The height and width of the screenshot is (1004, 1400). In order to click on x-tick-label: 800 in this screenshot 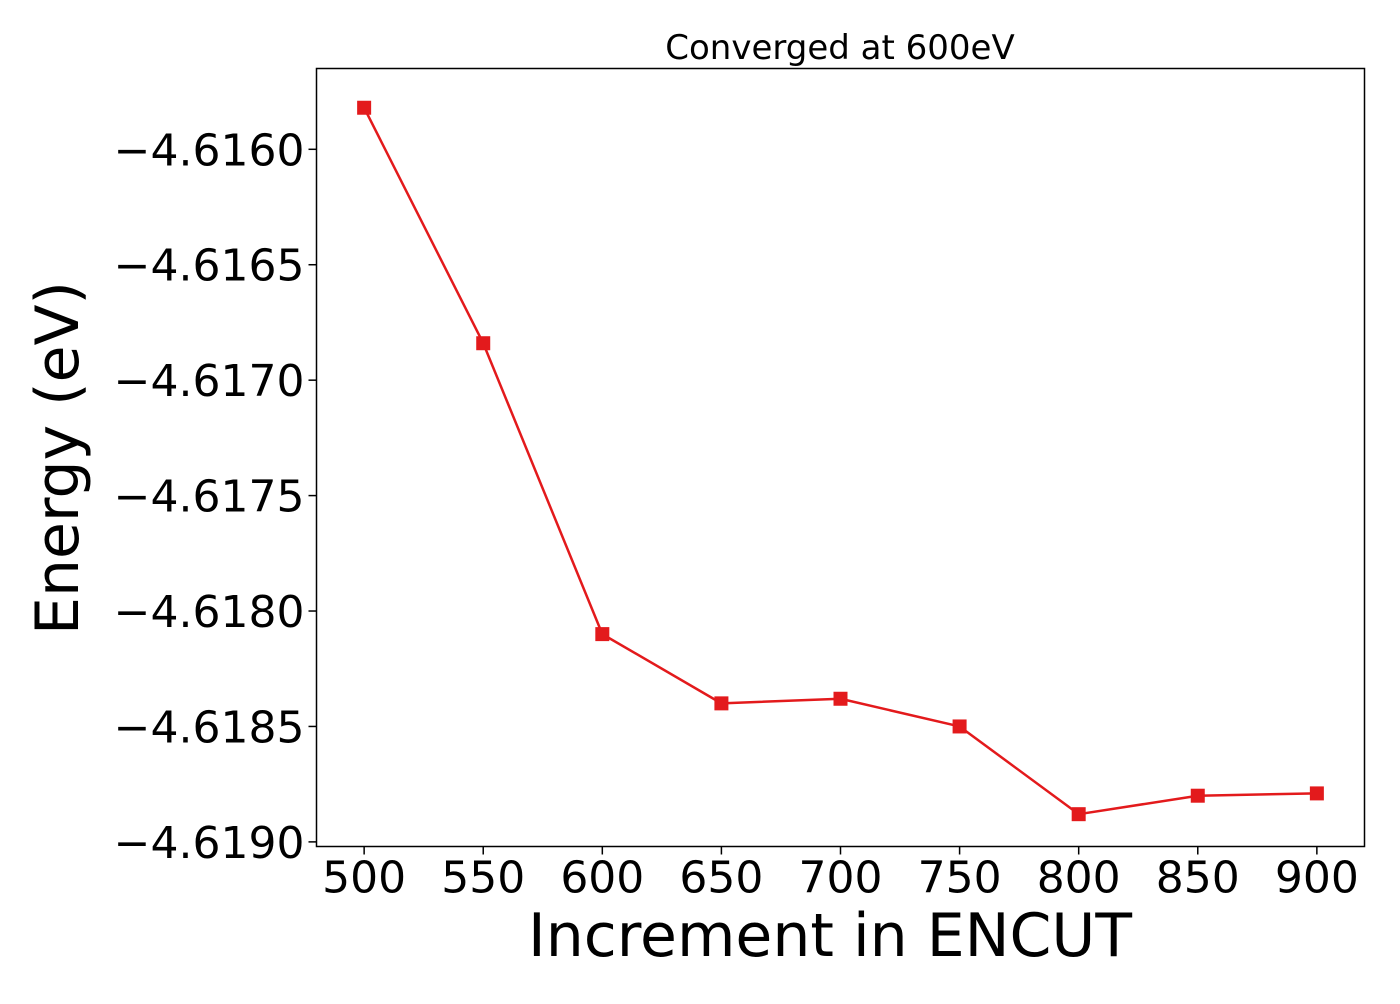, I will do `click(1079, 878)`.